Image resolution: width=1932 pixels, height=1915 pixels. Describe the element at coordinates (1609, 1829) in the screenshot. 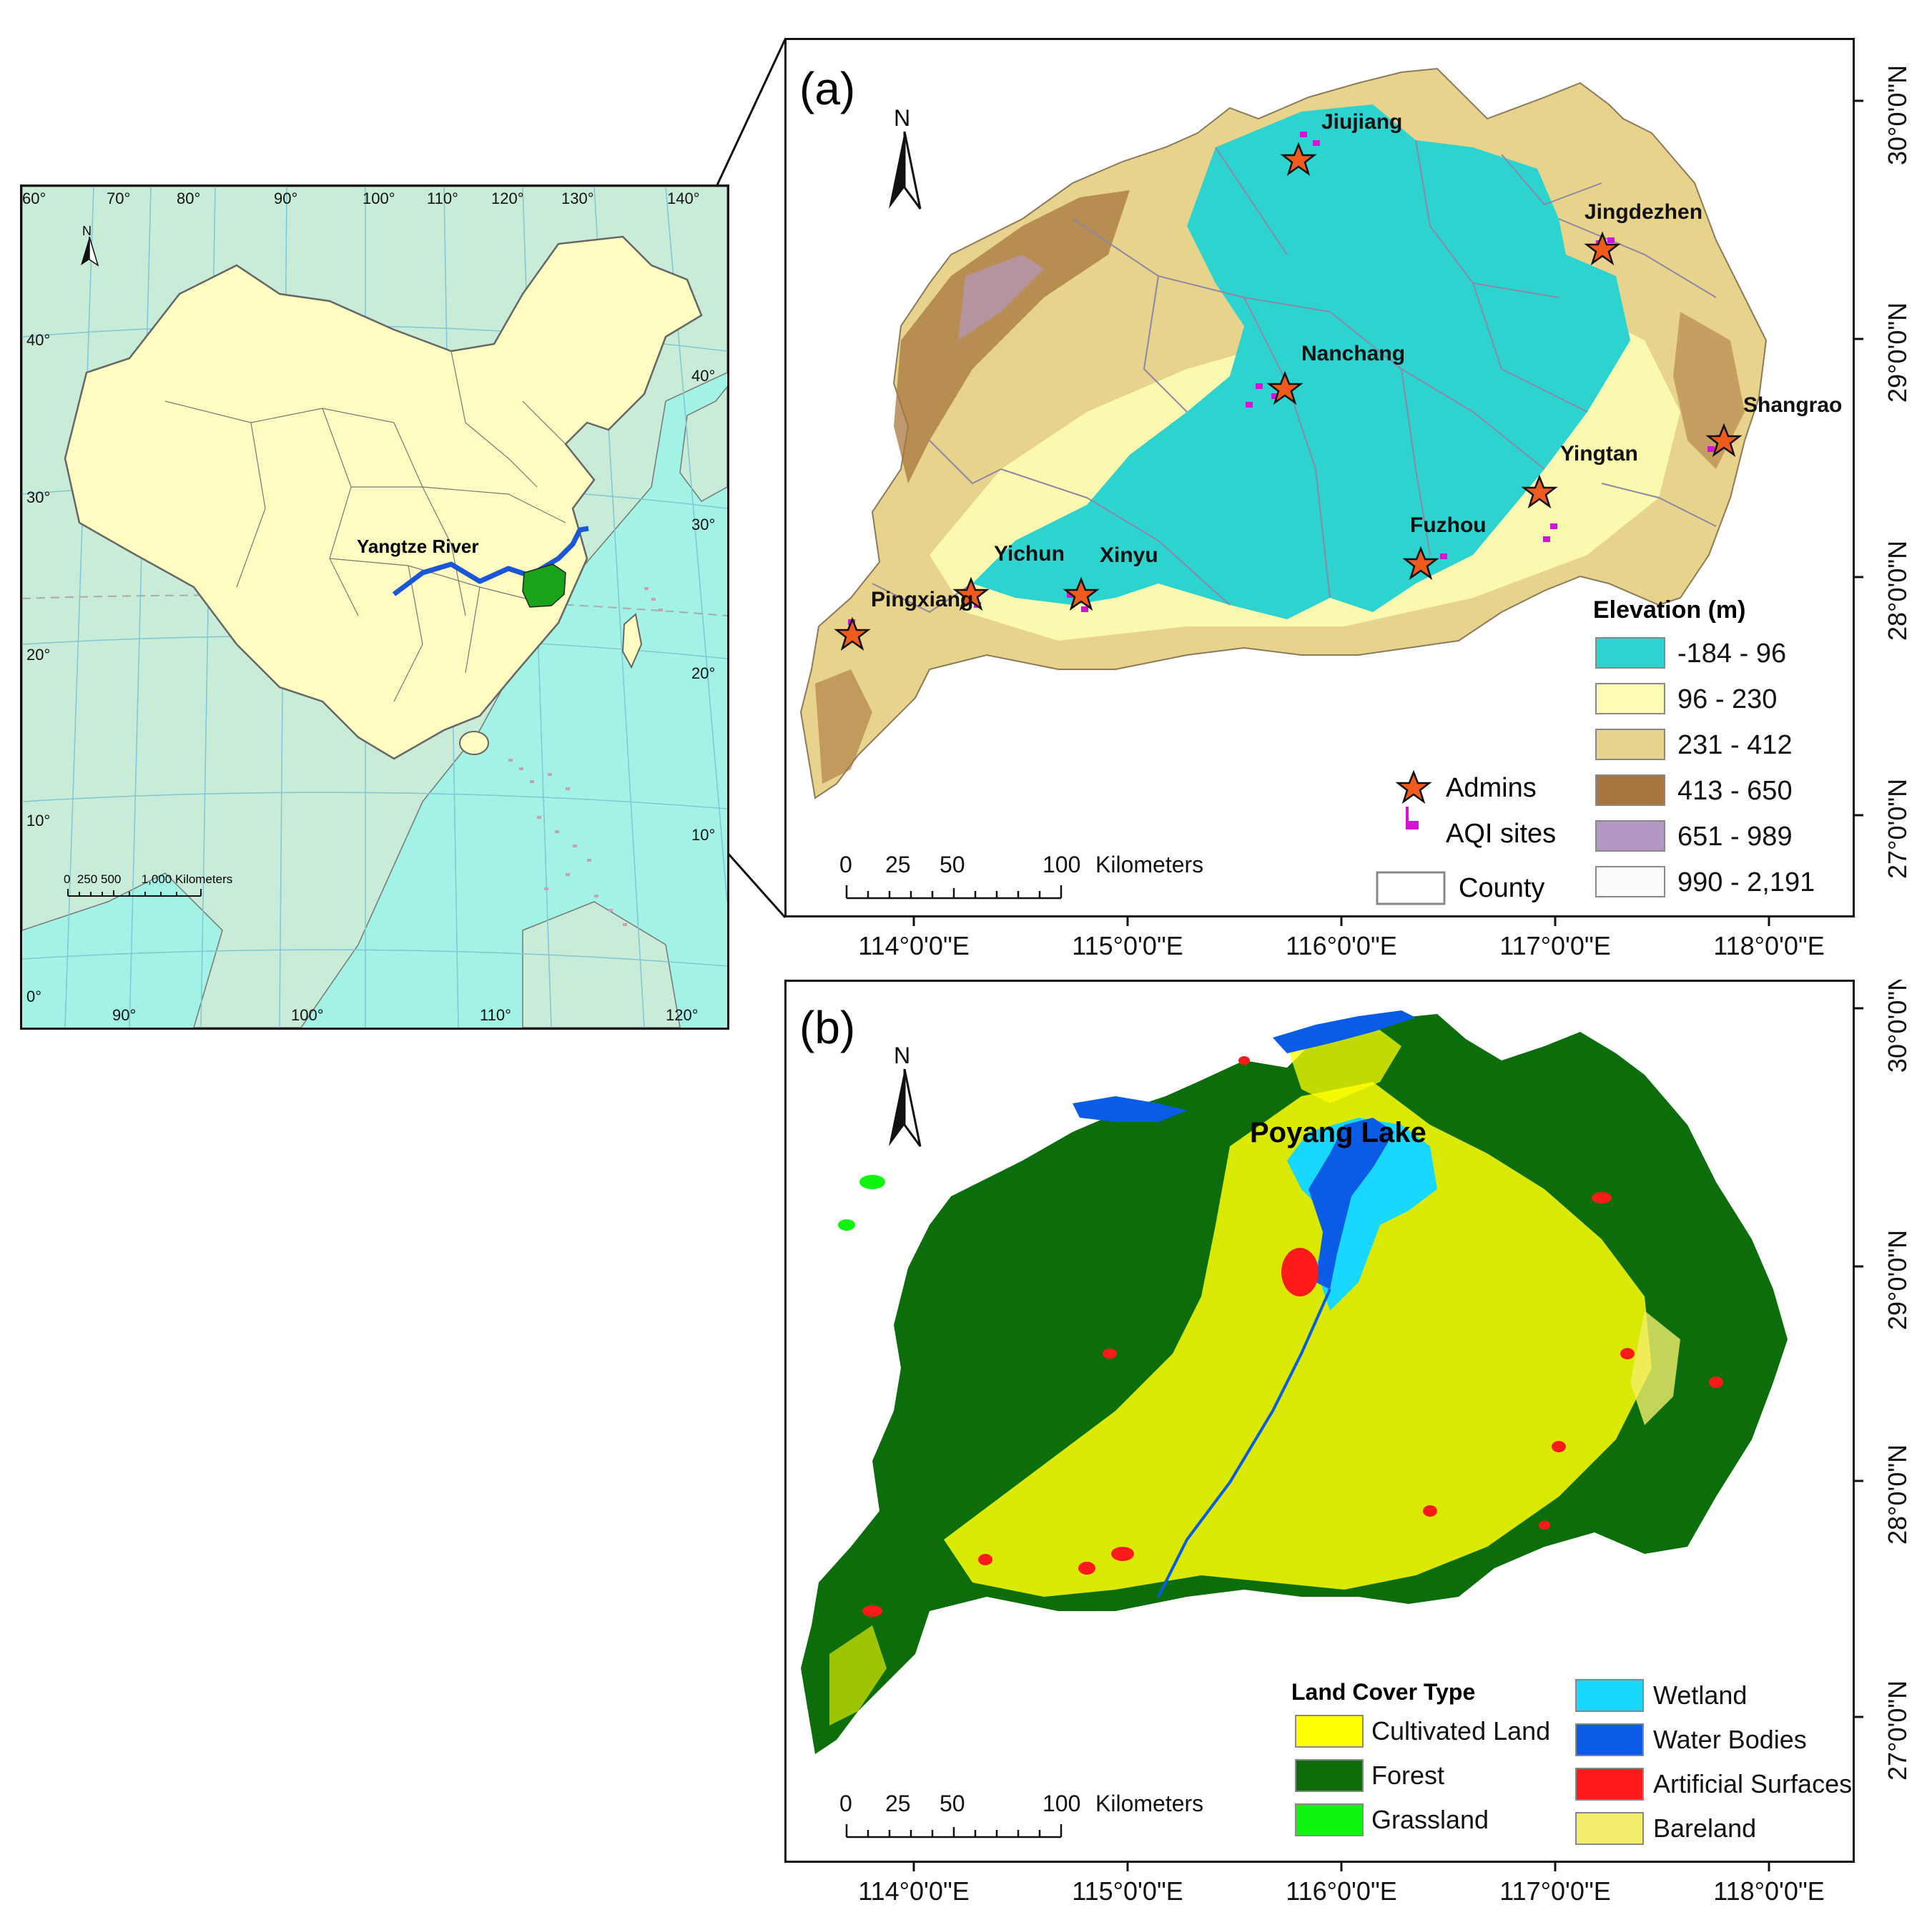

I see `swatch-bareland` at that location.